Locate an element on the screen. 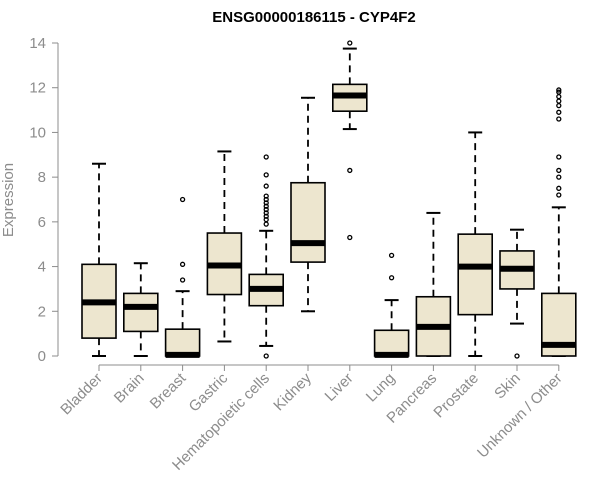  box-skin is located at coordinates (517, 293).